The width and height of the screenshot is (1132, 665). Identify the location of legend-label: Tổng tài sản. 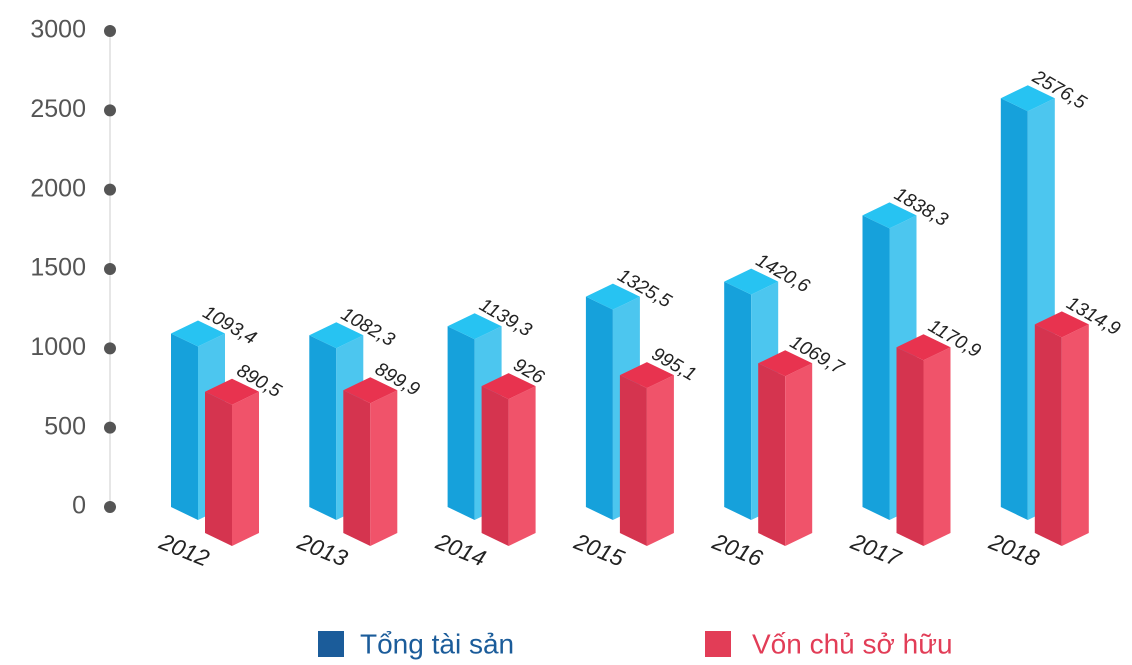
(437, 643).